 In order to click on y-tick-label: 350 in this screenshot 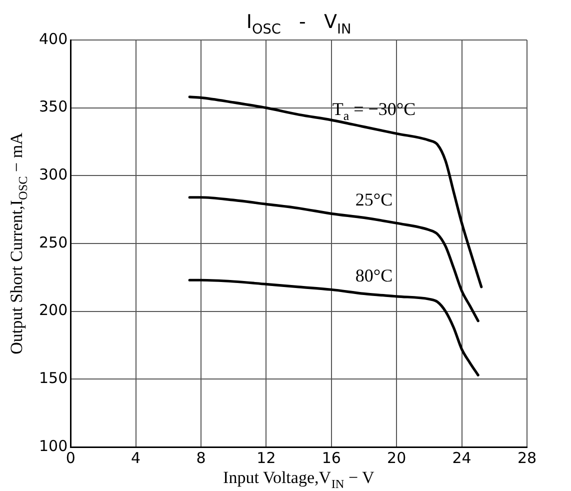, I will do `click(53, 107)`.